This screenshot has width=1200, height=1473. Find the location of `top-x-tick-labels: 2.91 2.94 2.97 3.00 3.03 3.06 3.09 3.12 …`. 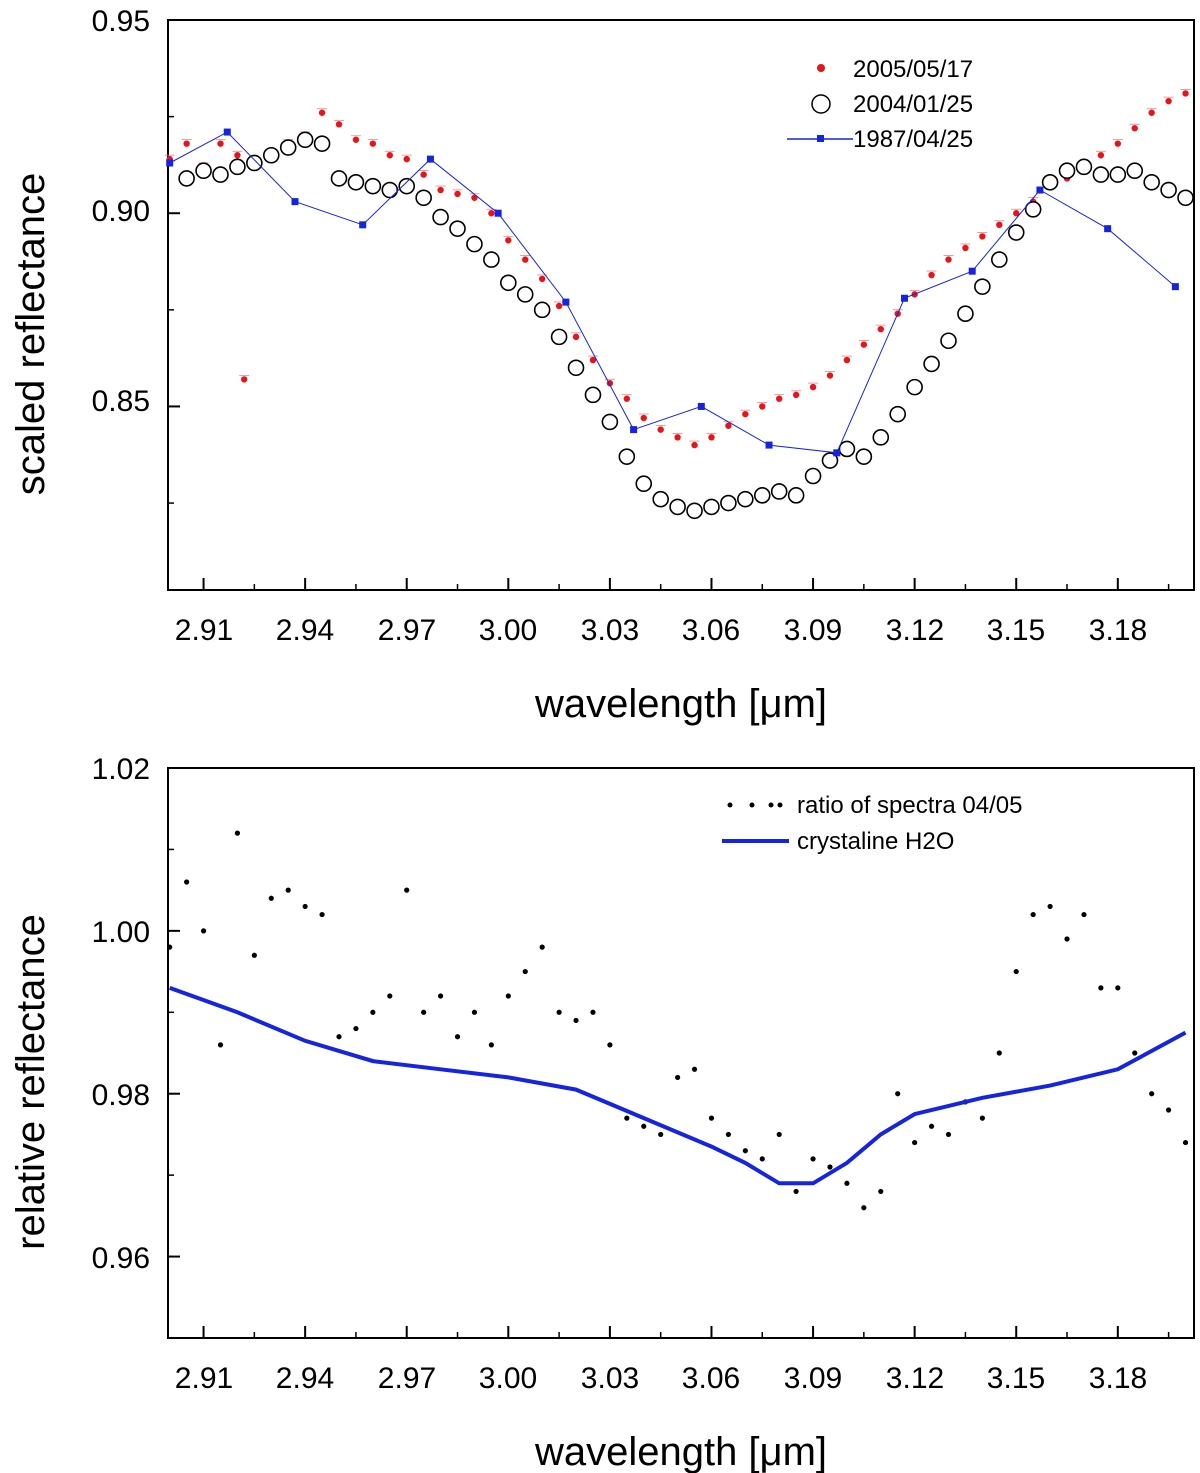

top-x-tick-labels: 2.91 2.94 2.97 3.00 3.03 3.06 3.09 3.12 … is located at coordinates (661, 630).